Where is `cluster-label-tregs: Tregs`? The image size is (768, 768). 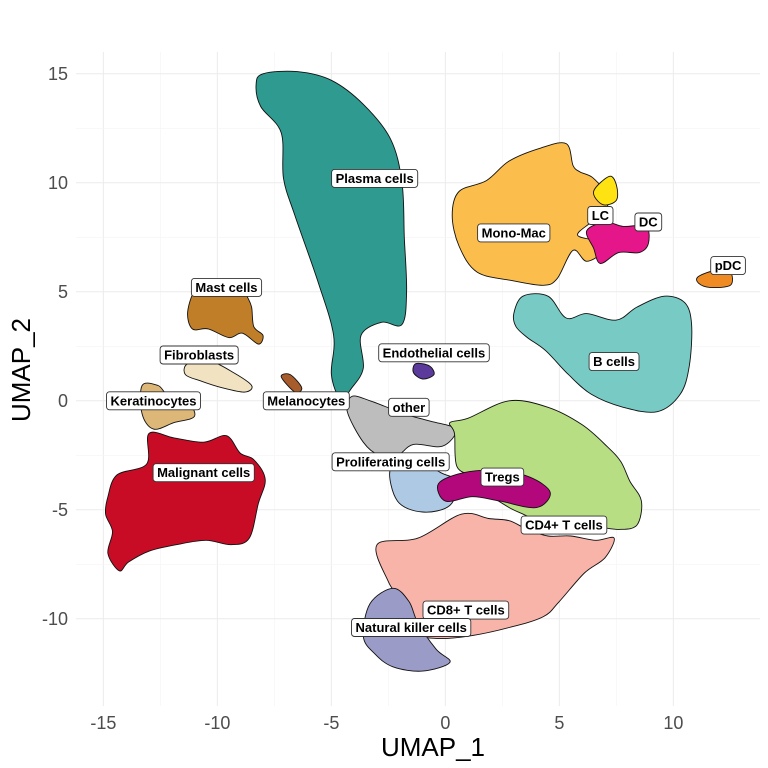 cluster-label-tregs: Tregs is located at coordinates (502, 477).